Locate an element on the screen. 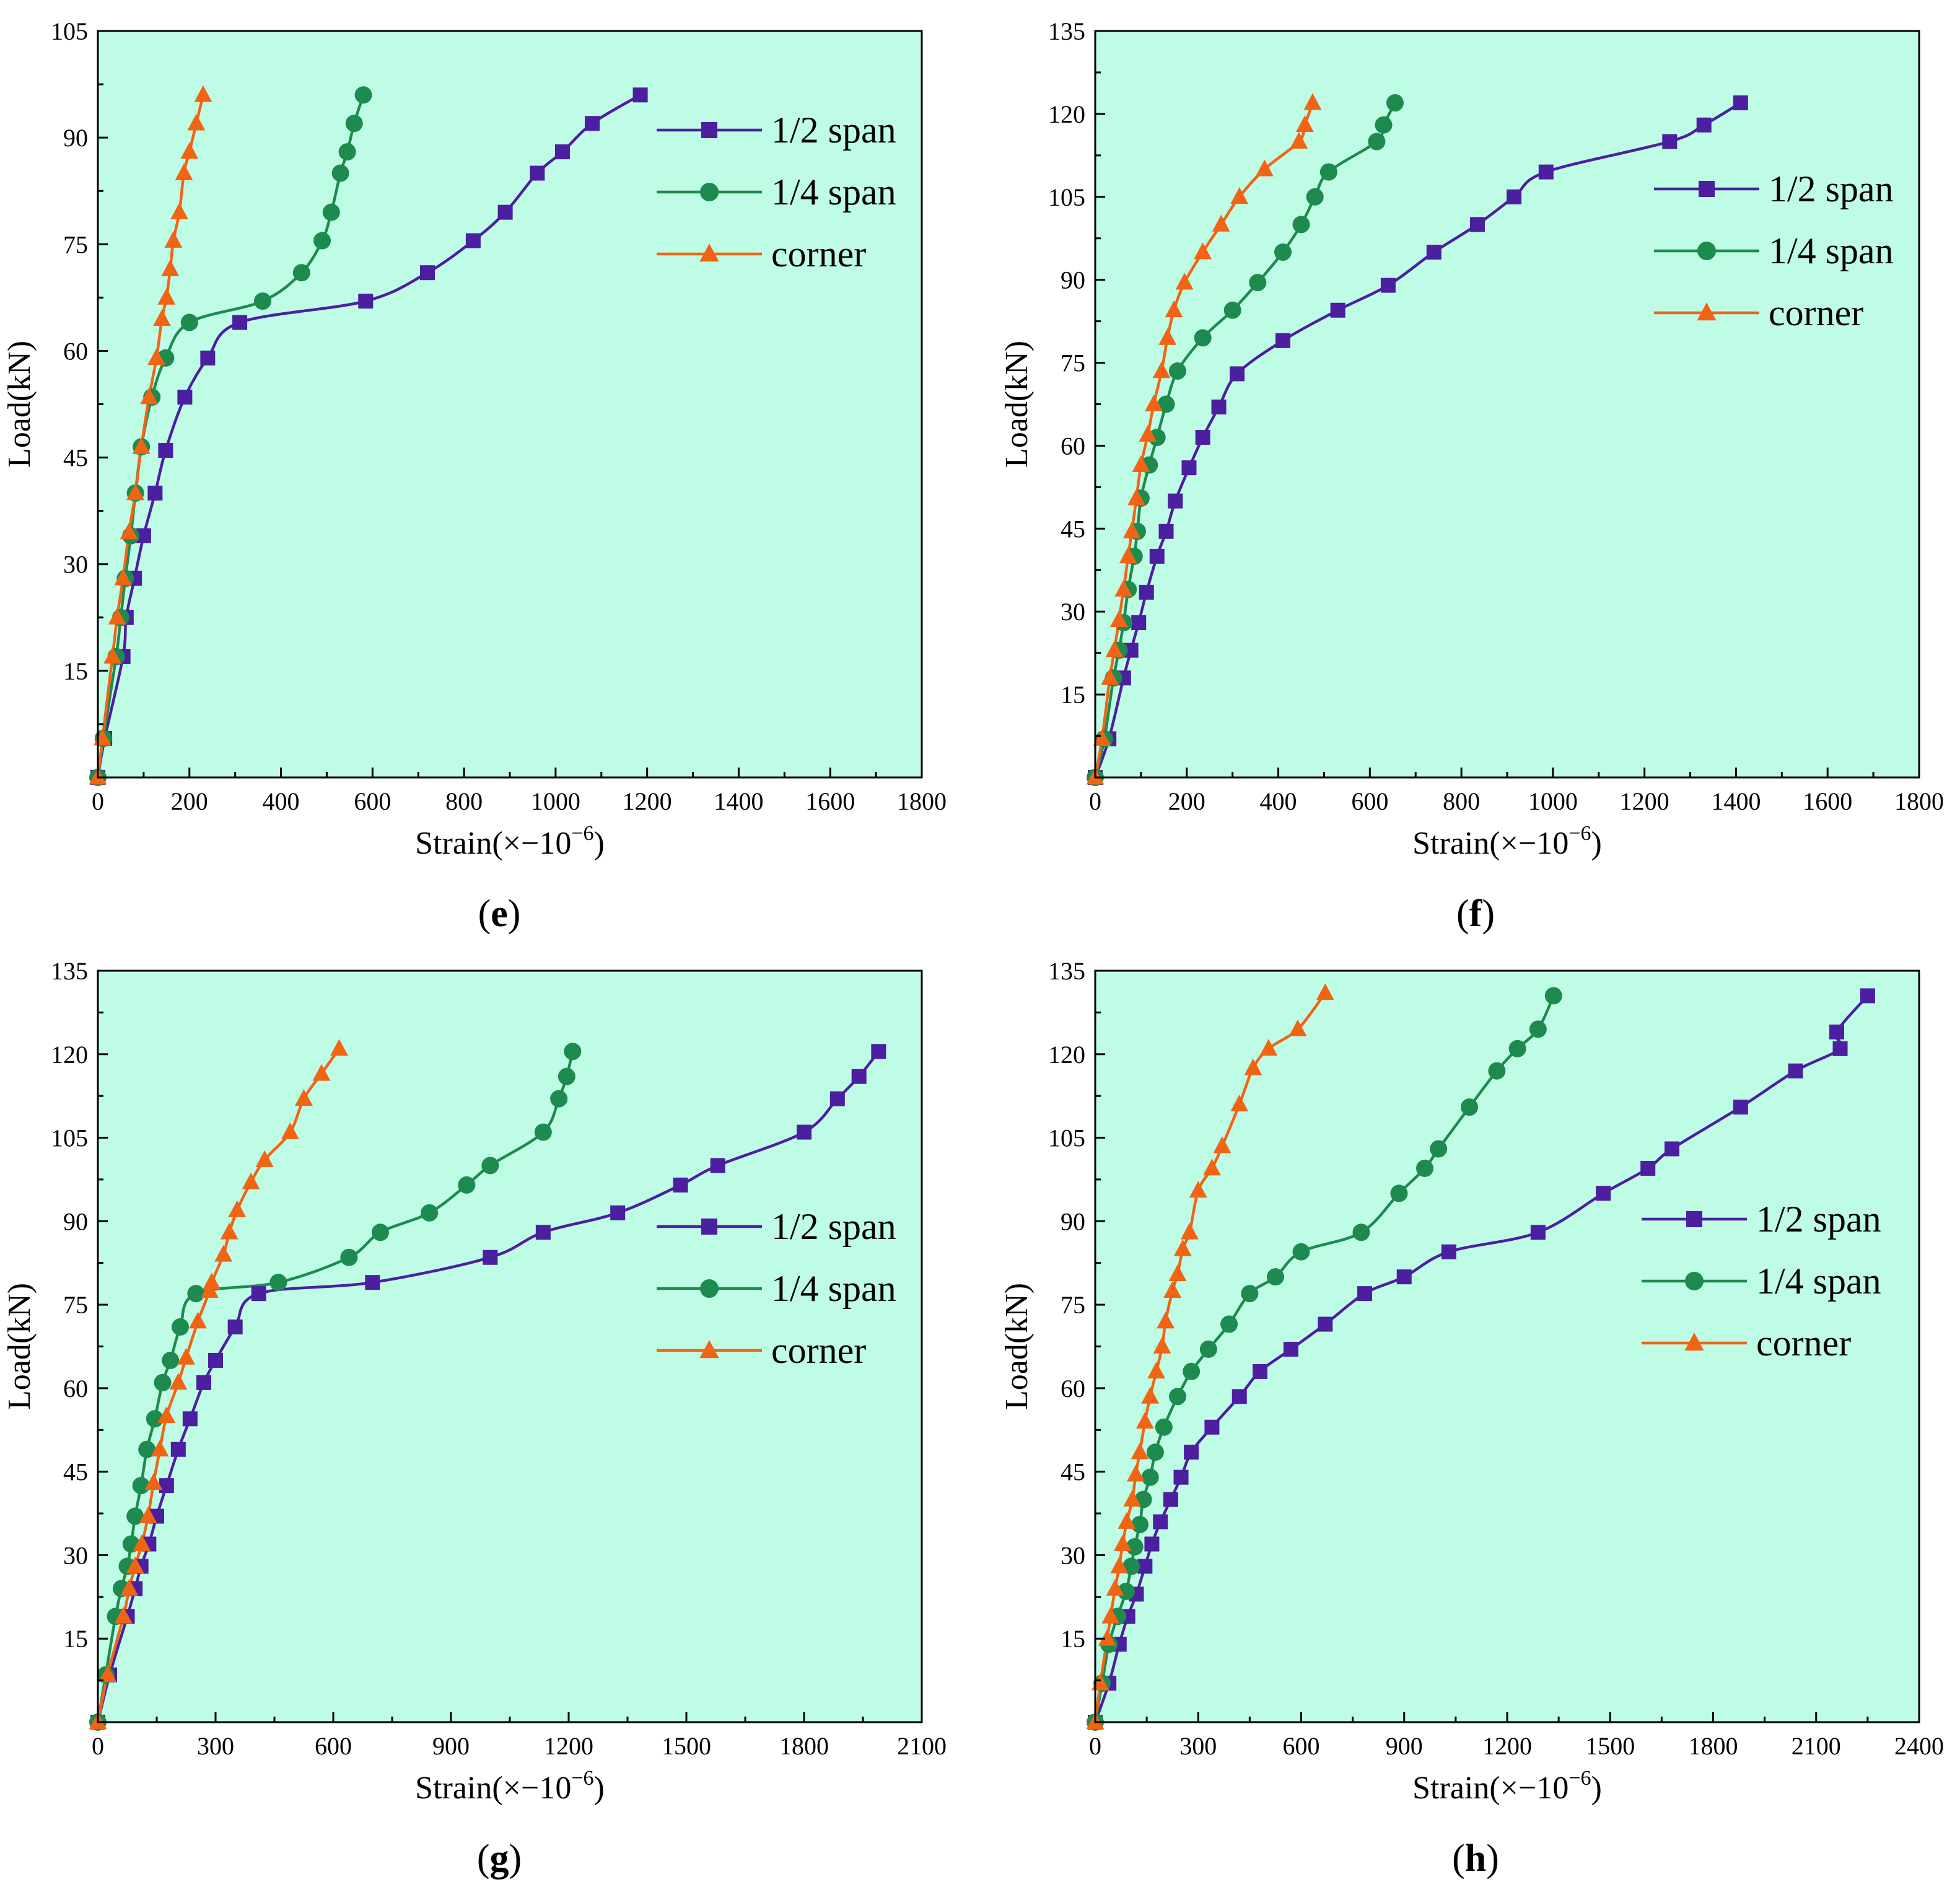  x-tick-label: 2100 is located at coordinates (922, 1746).